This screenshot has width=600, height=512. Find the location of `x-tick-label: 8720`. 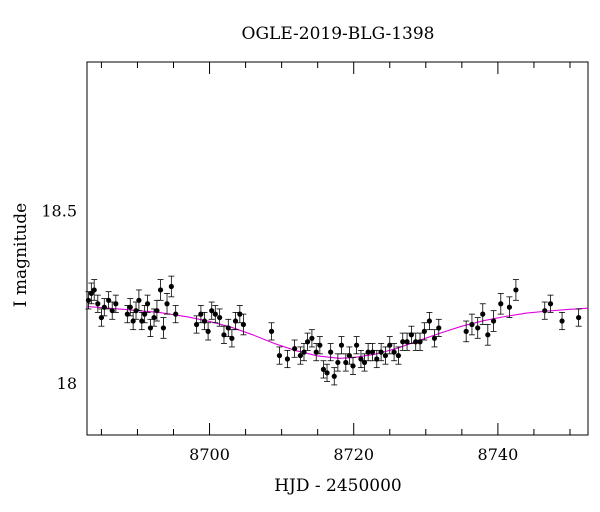

x-tick-label: 8720 is located at coordinates (353, 454).